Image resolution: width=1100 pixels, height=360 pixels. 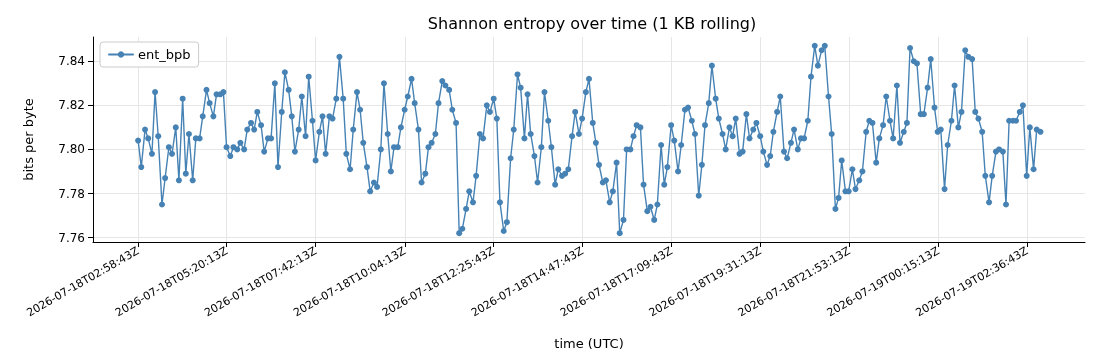 I want to click on x-axis-title: time (UTC), so click(x=589, y=343).